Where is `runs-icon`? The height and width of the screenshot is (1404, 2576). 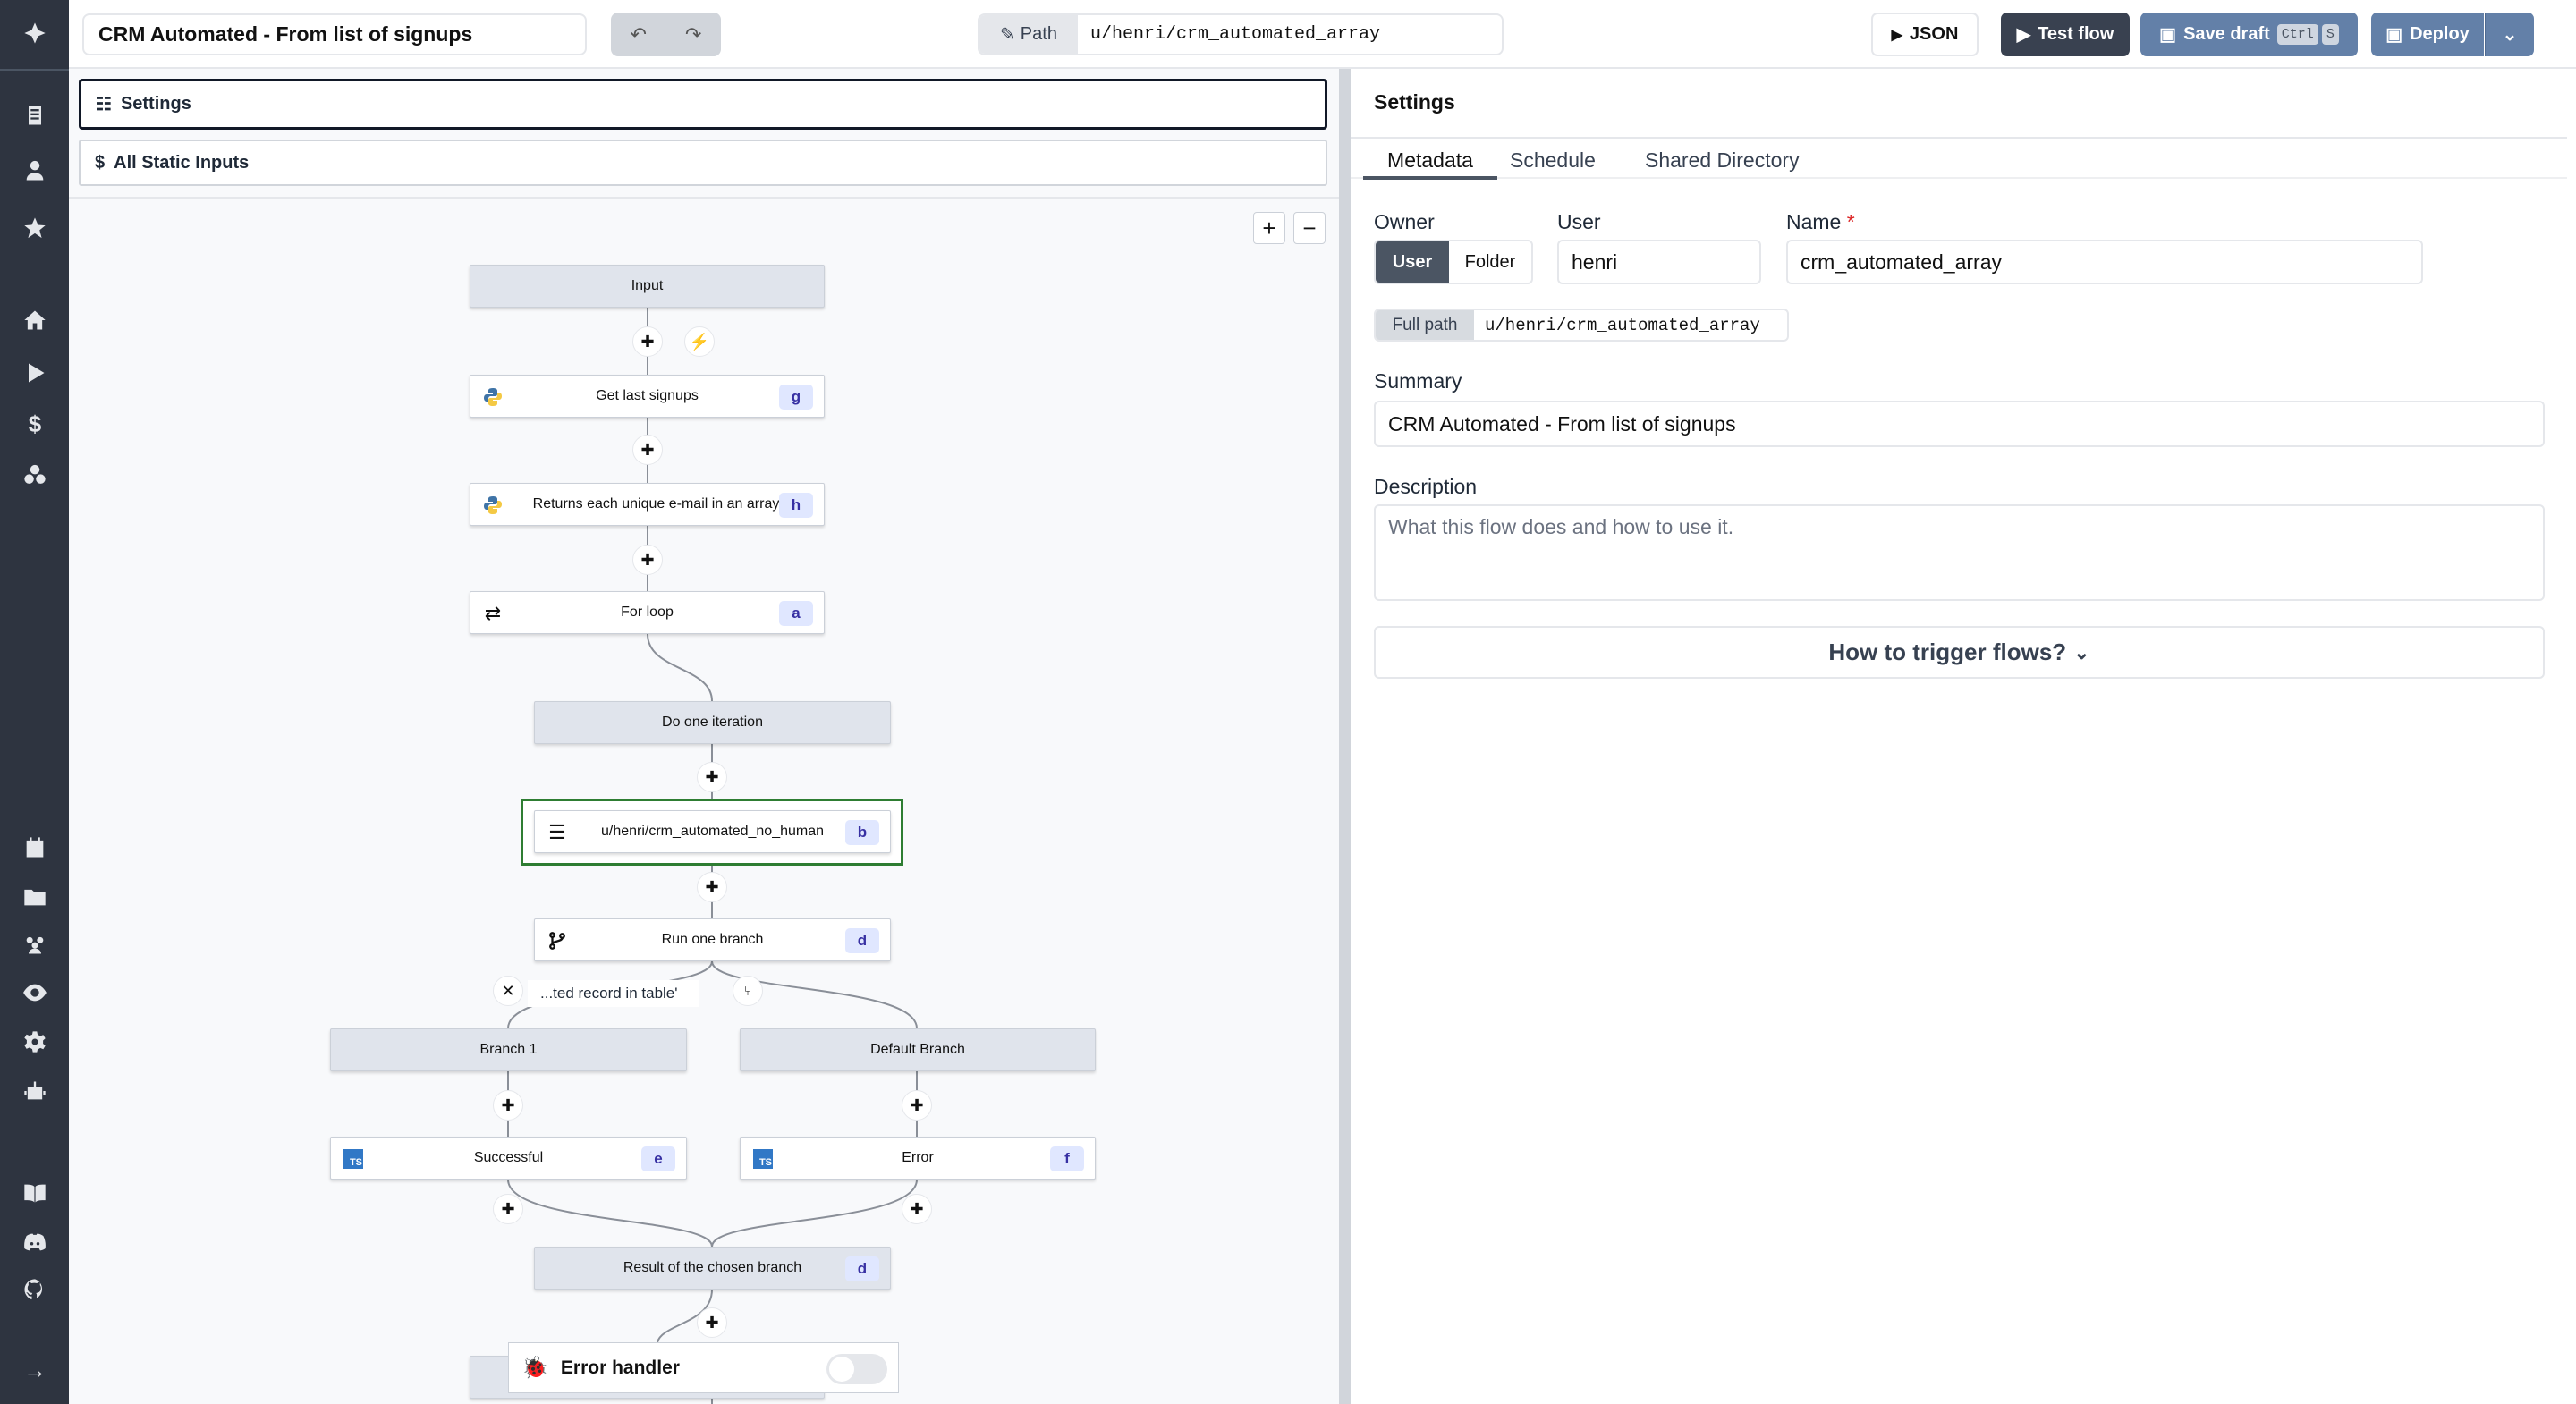 runs-icon is located at coordinates (35, 373).